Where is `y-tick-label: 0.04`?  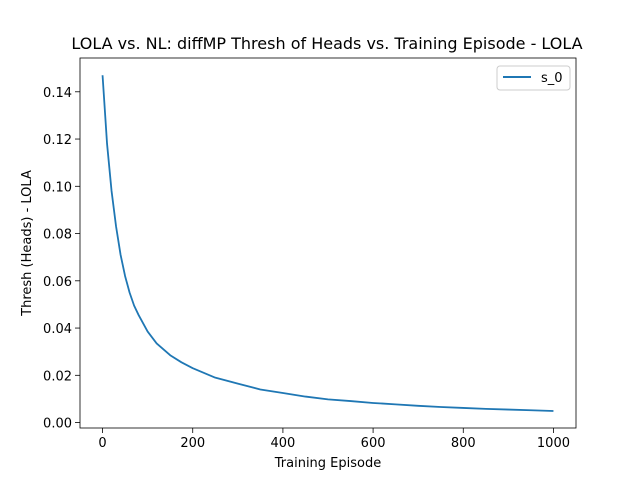
y-tick-label: 0.04 is located at coordinates (57, 329).